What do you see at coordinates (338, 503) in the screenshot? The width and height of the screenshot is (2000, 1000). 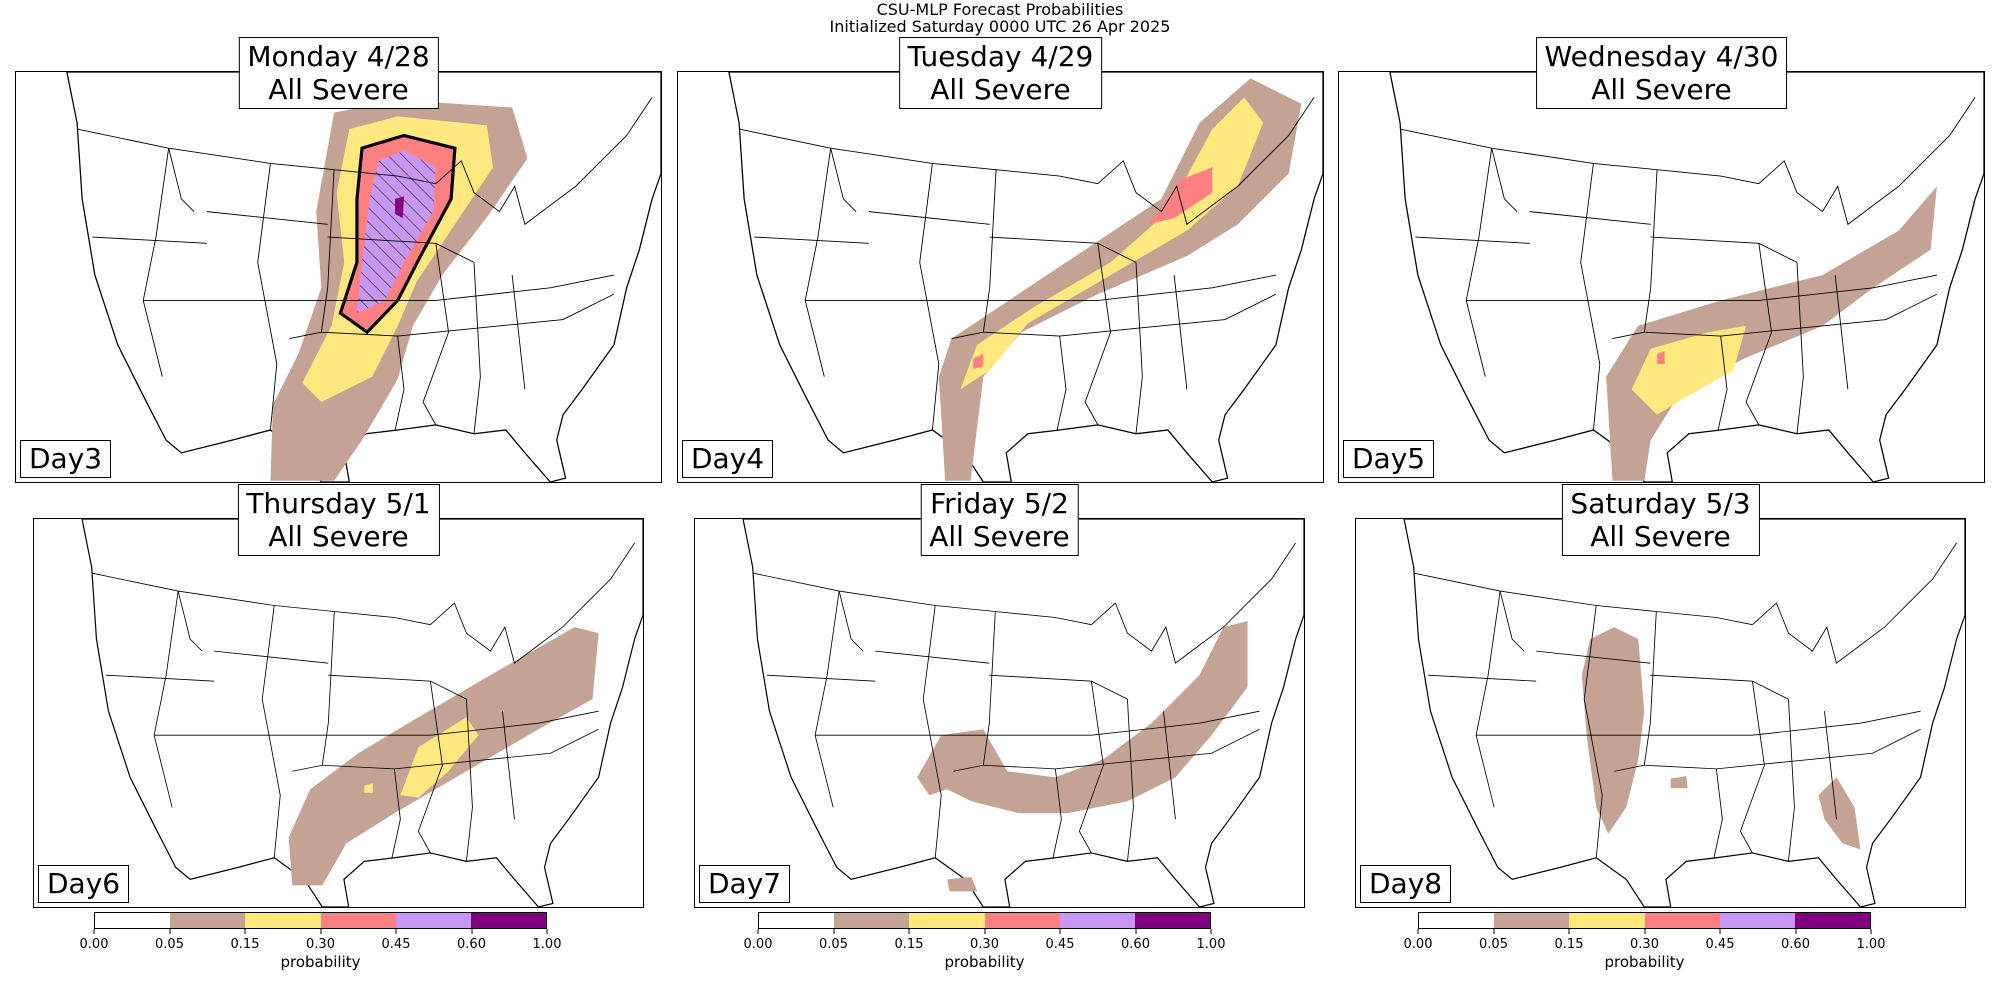 I see `panel-date: Thursday 5/1` at bounding box center [338, 503].